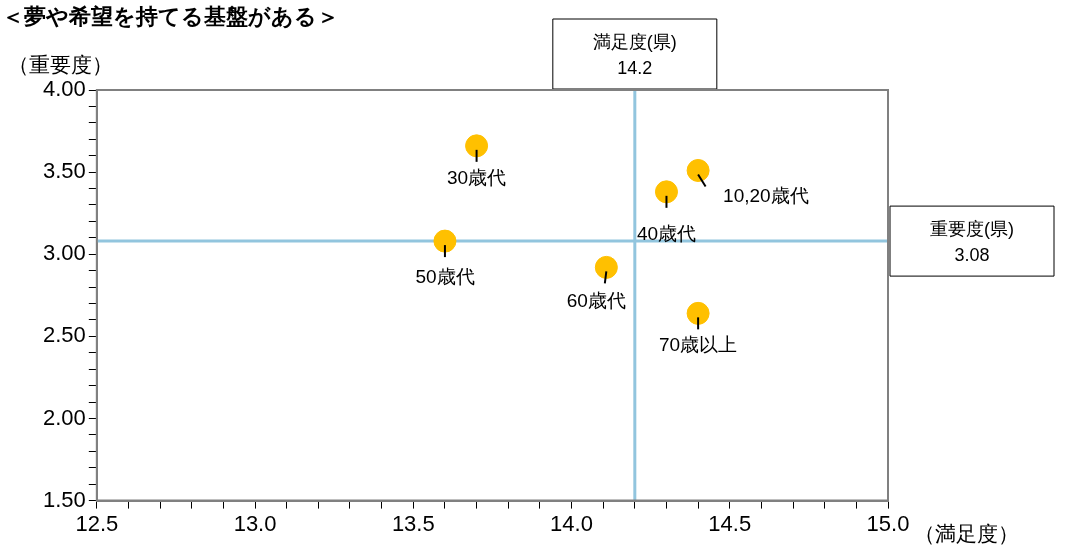 This screenshot has height=555, width=1068. Describe the element at coordinates (64, 89) in the screenshot. I see `y-tick-label: 4.00` at that location.